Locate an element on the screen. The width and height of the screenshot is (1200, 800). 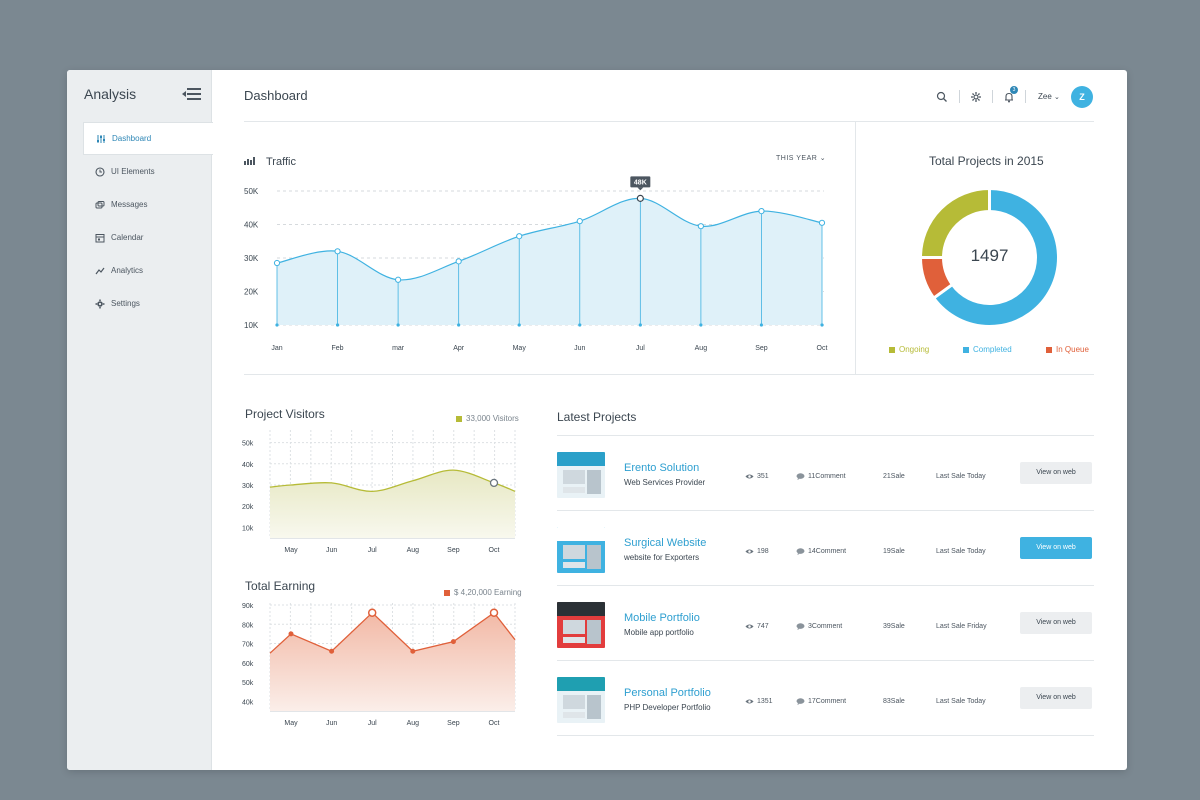
y-tick-label: 40k is located at coordinates (248, 702).